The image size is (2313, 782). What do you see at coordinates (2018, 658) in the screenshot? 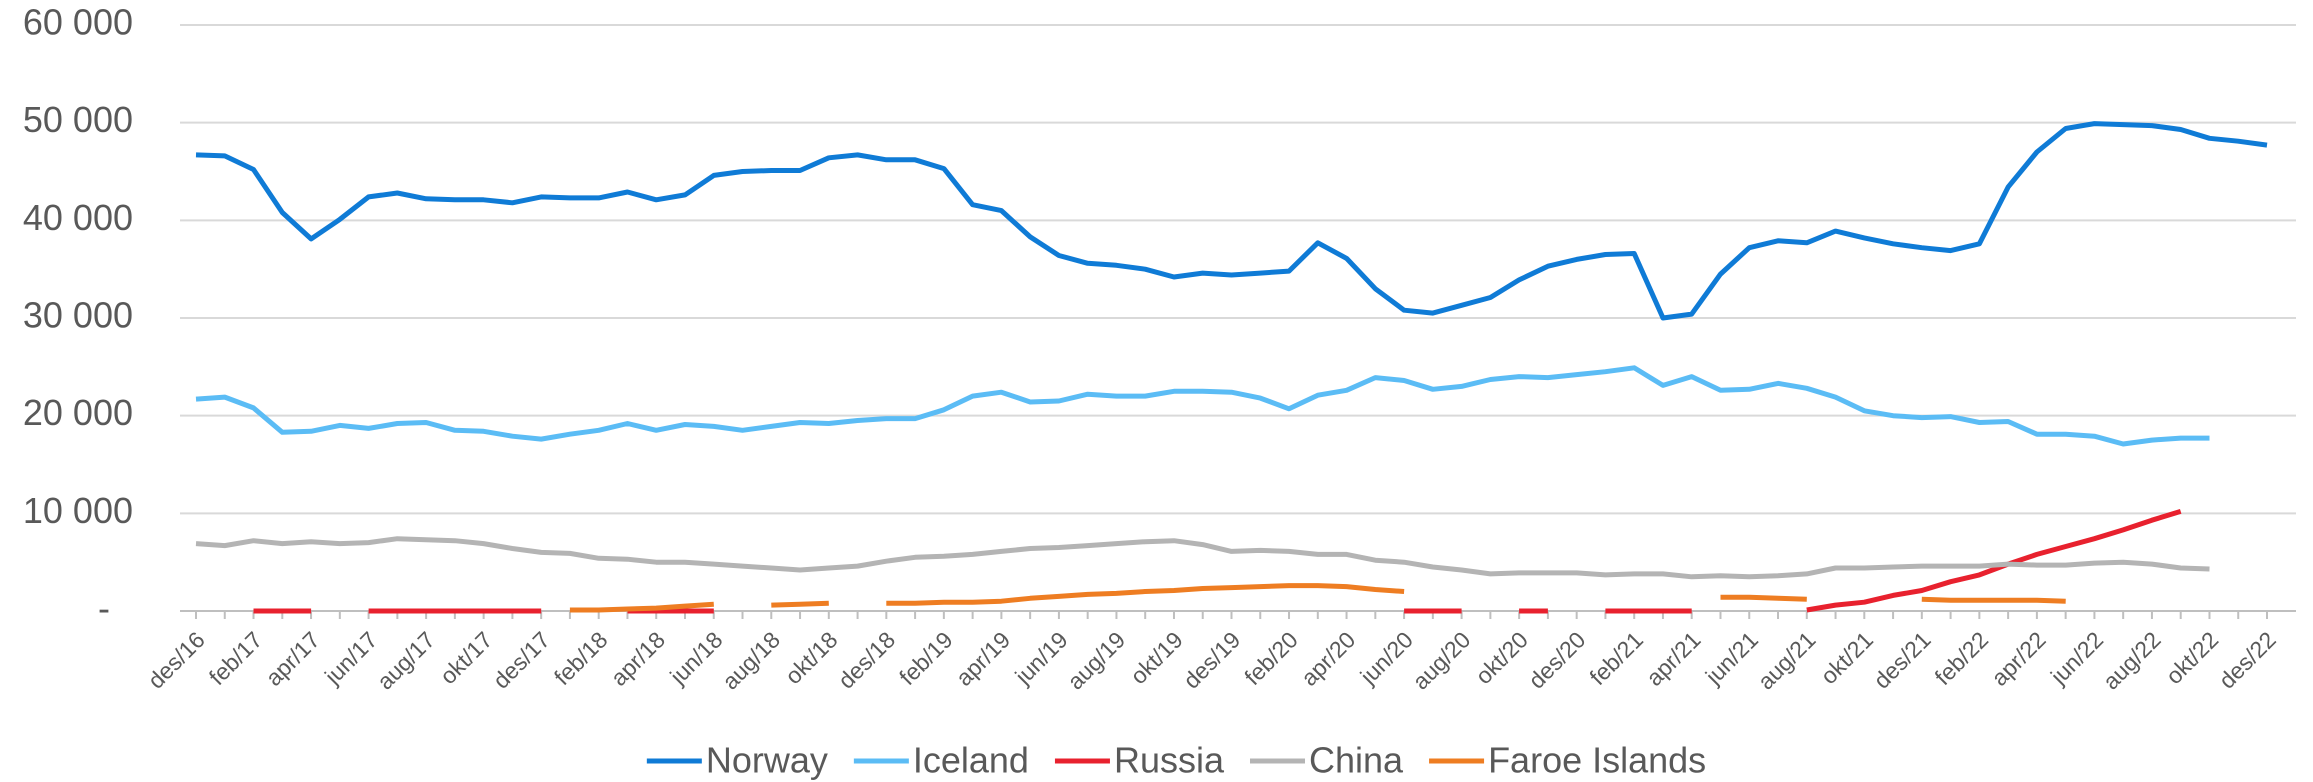
I see `x-tick-label: apr/22` at bounding box center [2018, 658].